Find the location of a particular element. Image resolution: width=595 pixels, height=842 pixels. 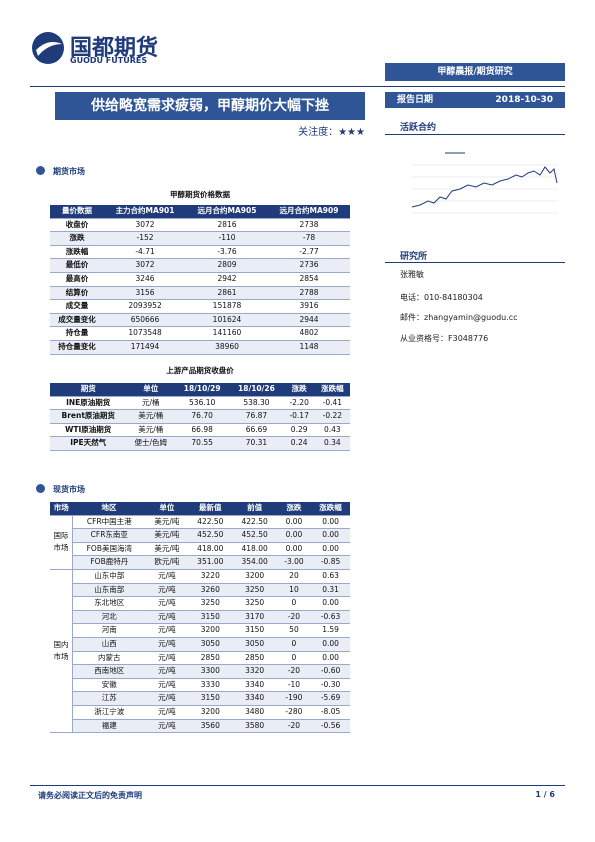

cell: -2.20 is located at coordinates (299, 403).